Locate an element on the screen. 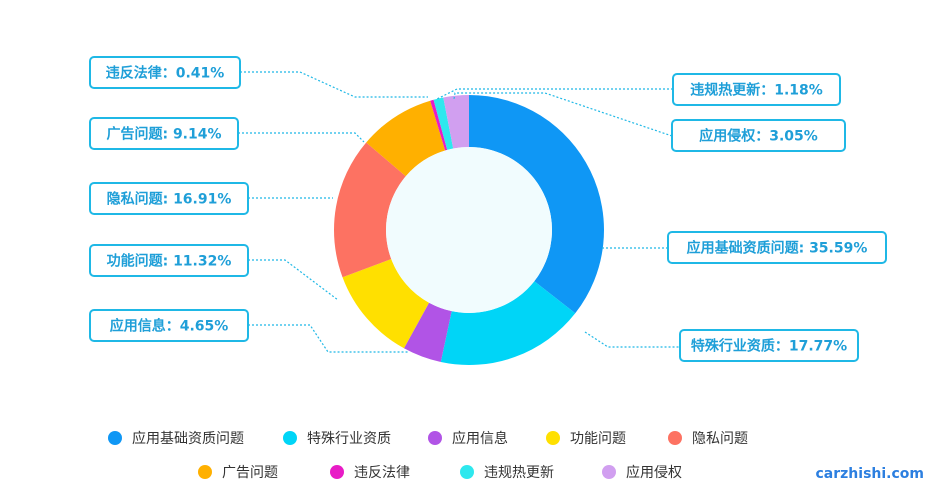 This screenshot has width=934, height=500. data-label-text-8: 应用侵权：3.05% is located at coordinates (758, 136).